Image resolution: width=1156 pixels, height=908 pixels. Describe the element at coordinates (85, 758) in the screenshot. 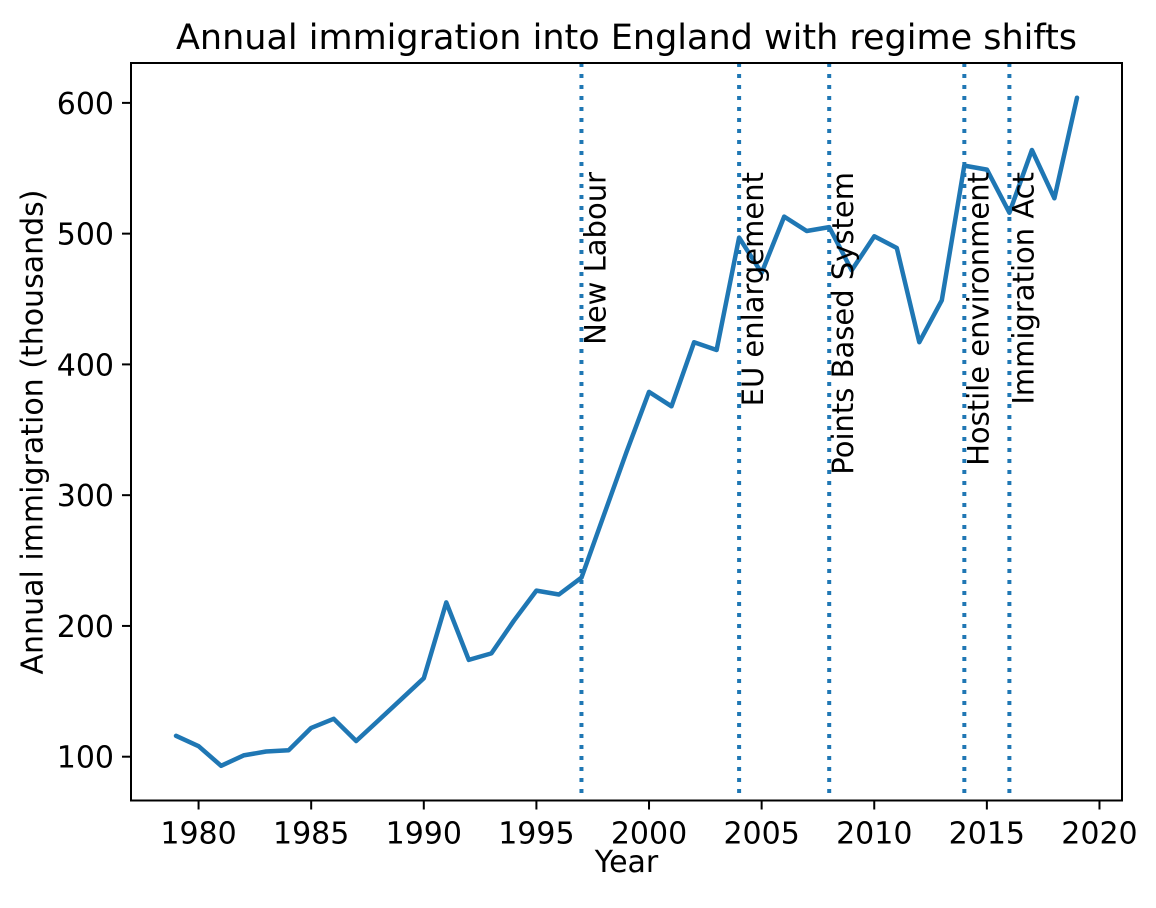

I see `y-tick-label: 100` at that location.